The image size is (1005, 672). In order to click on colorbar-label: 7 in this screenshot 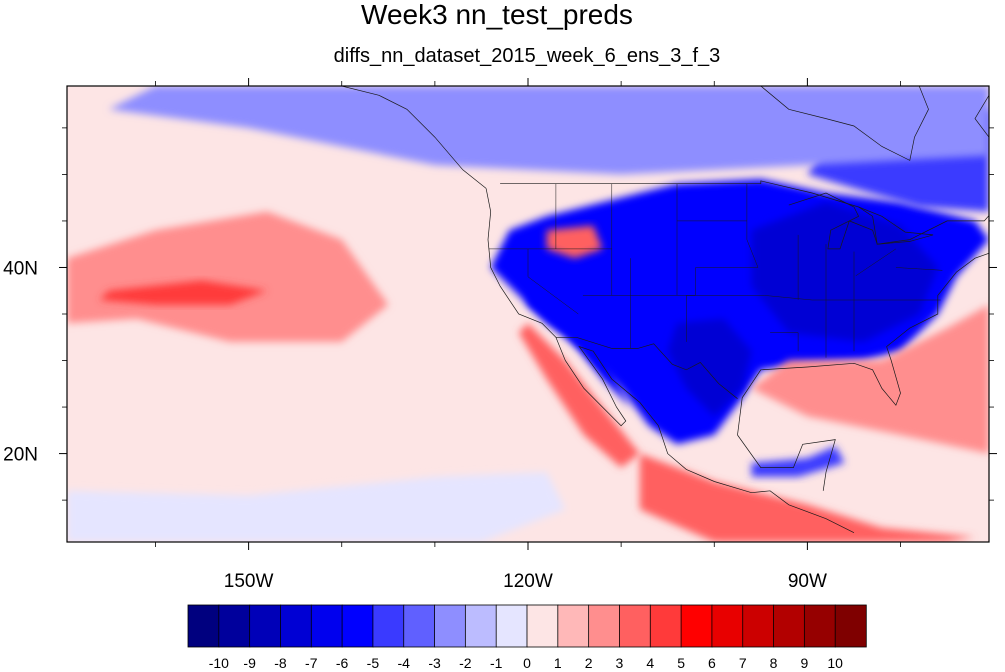, I will do `click(743, 663)`.